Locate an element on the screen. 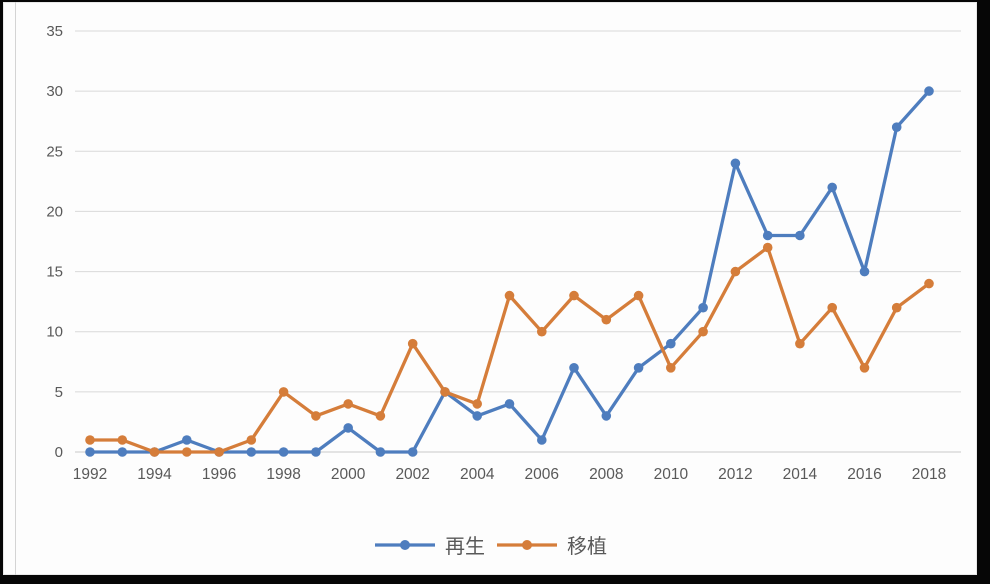 The image size is (990, 584). y-tick-label: 20 is located at coordinates (54, 211).